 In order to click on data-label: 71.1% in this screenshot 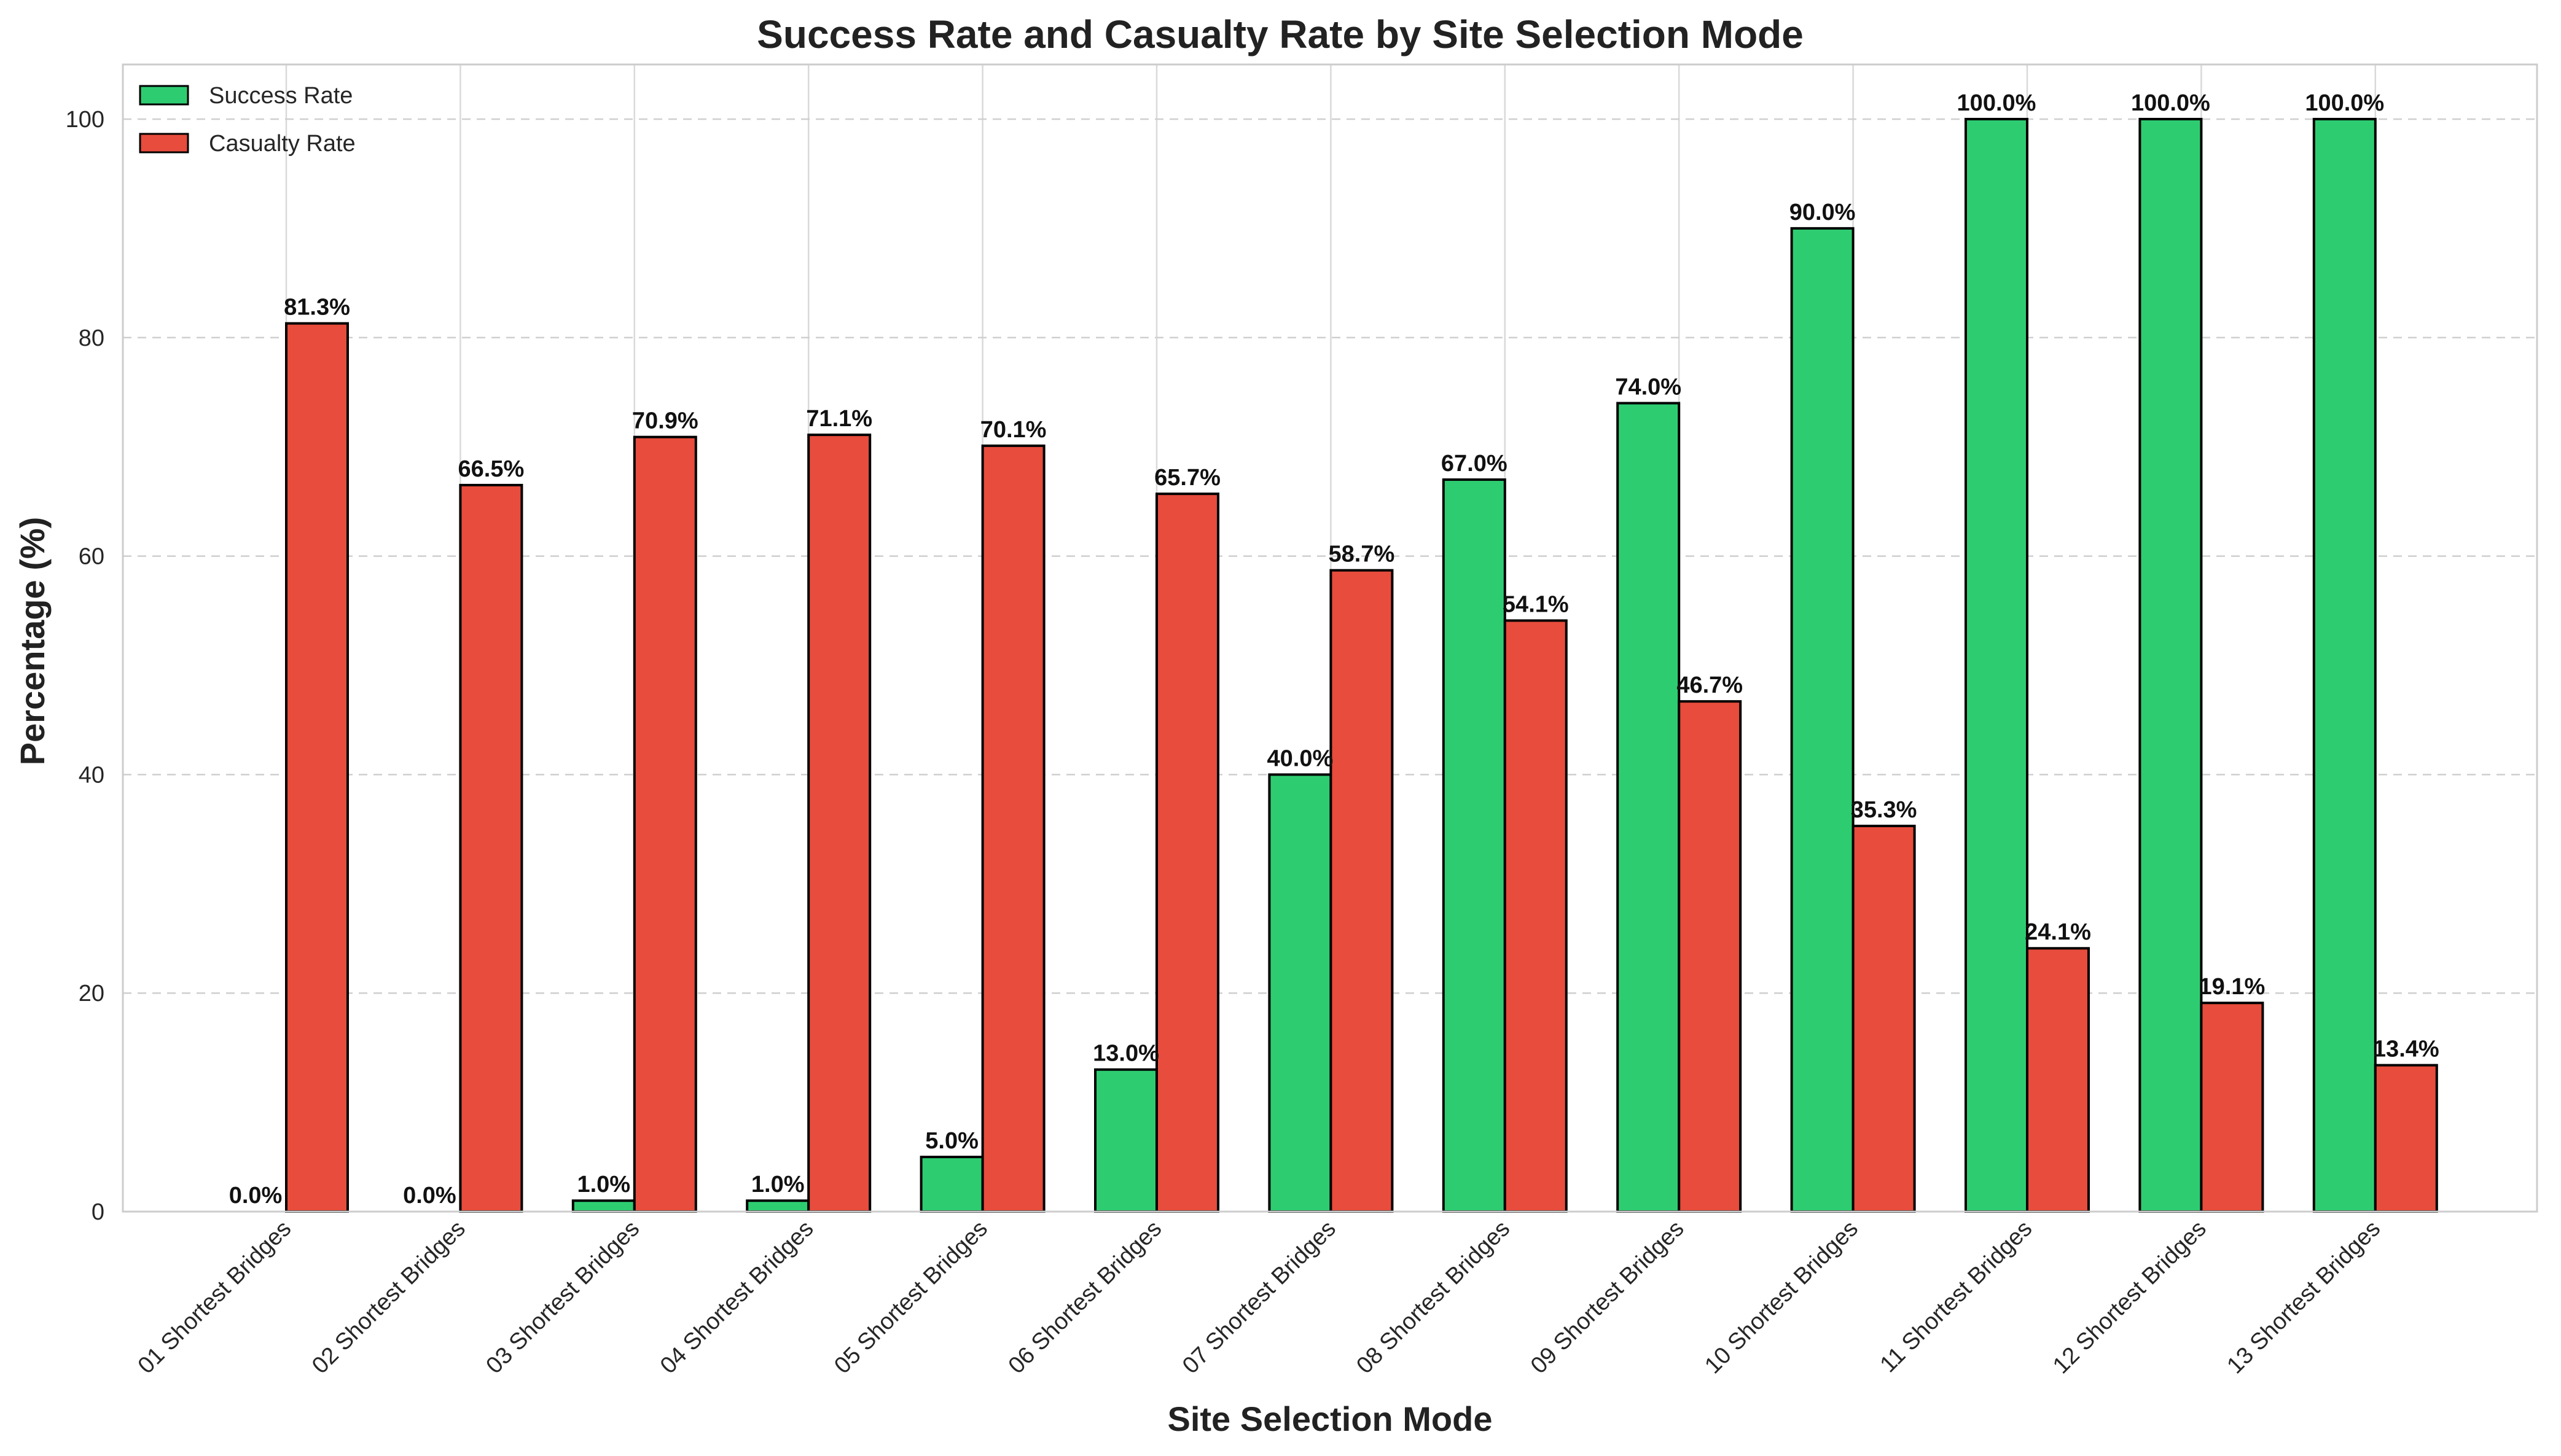, I will do `click(839, 419)`.